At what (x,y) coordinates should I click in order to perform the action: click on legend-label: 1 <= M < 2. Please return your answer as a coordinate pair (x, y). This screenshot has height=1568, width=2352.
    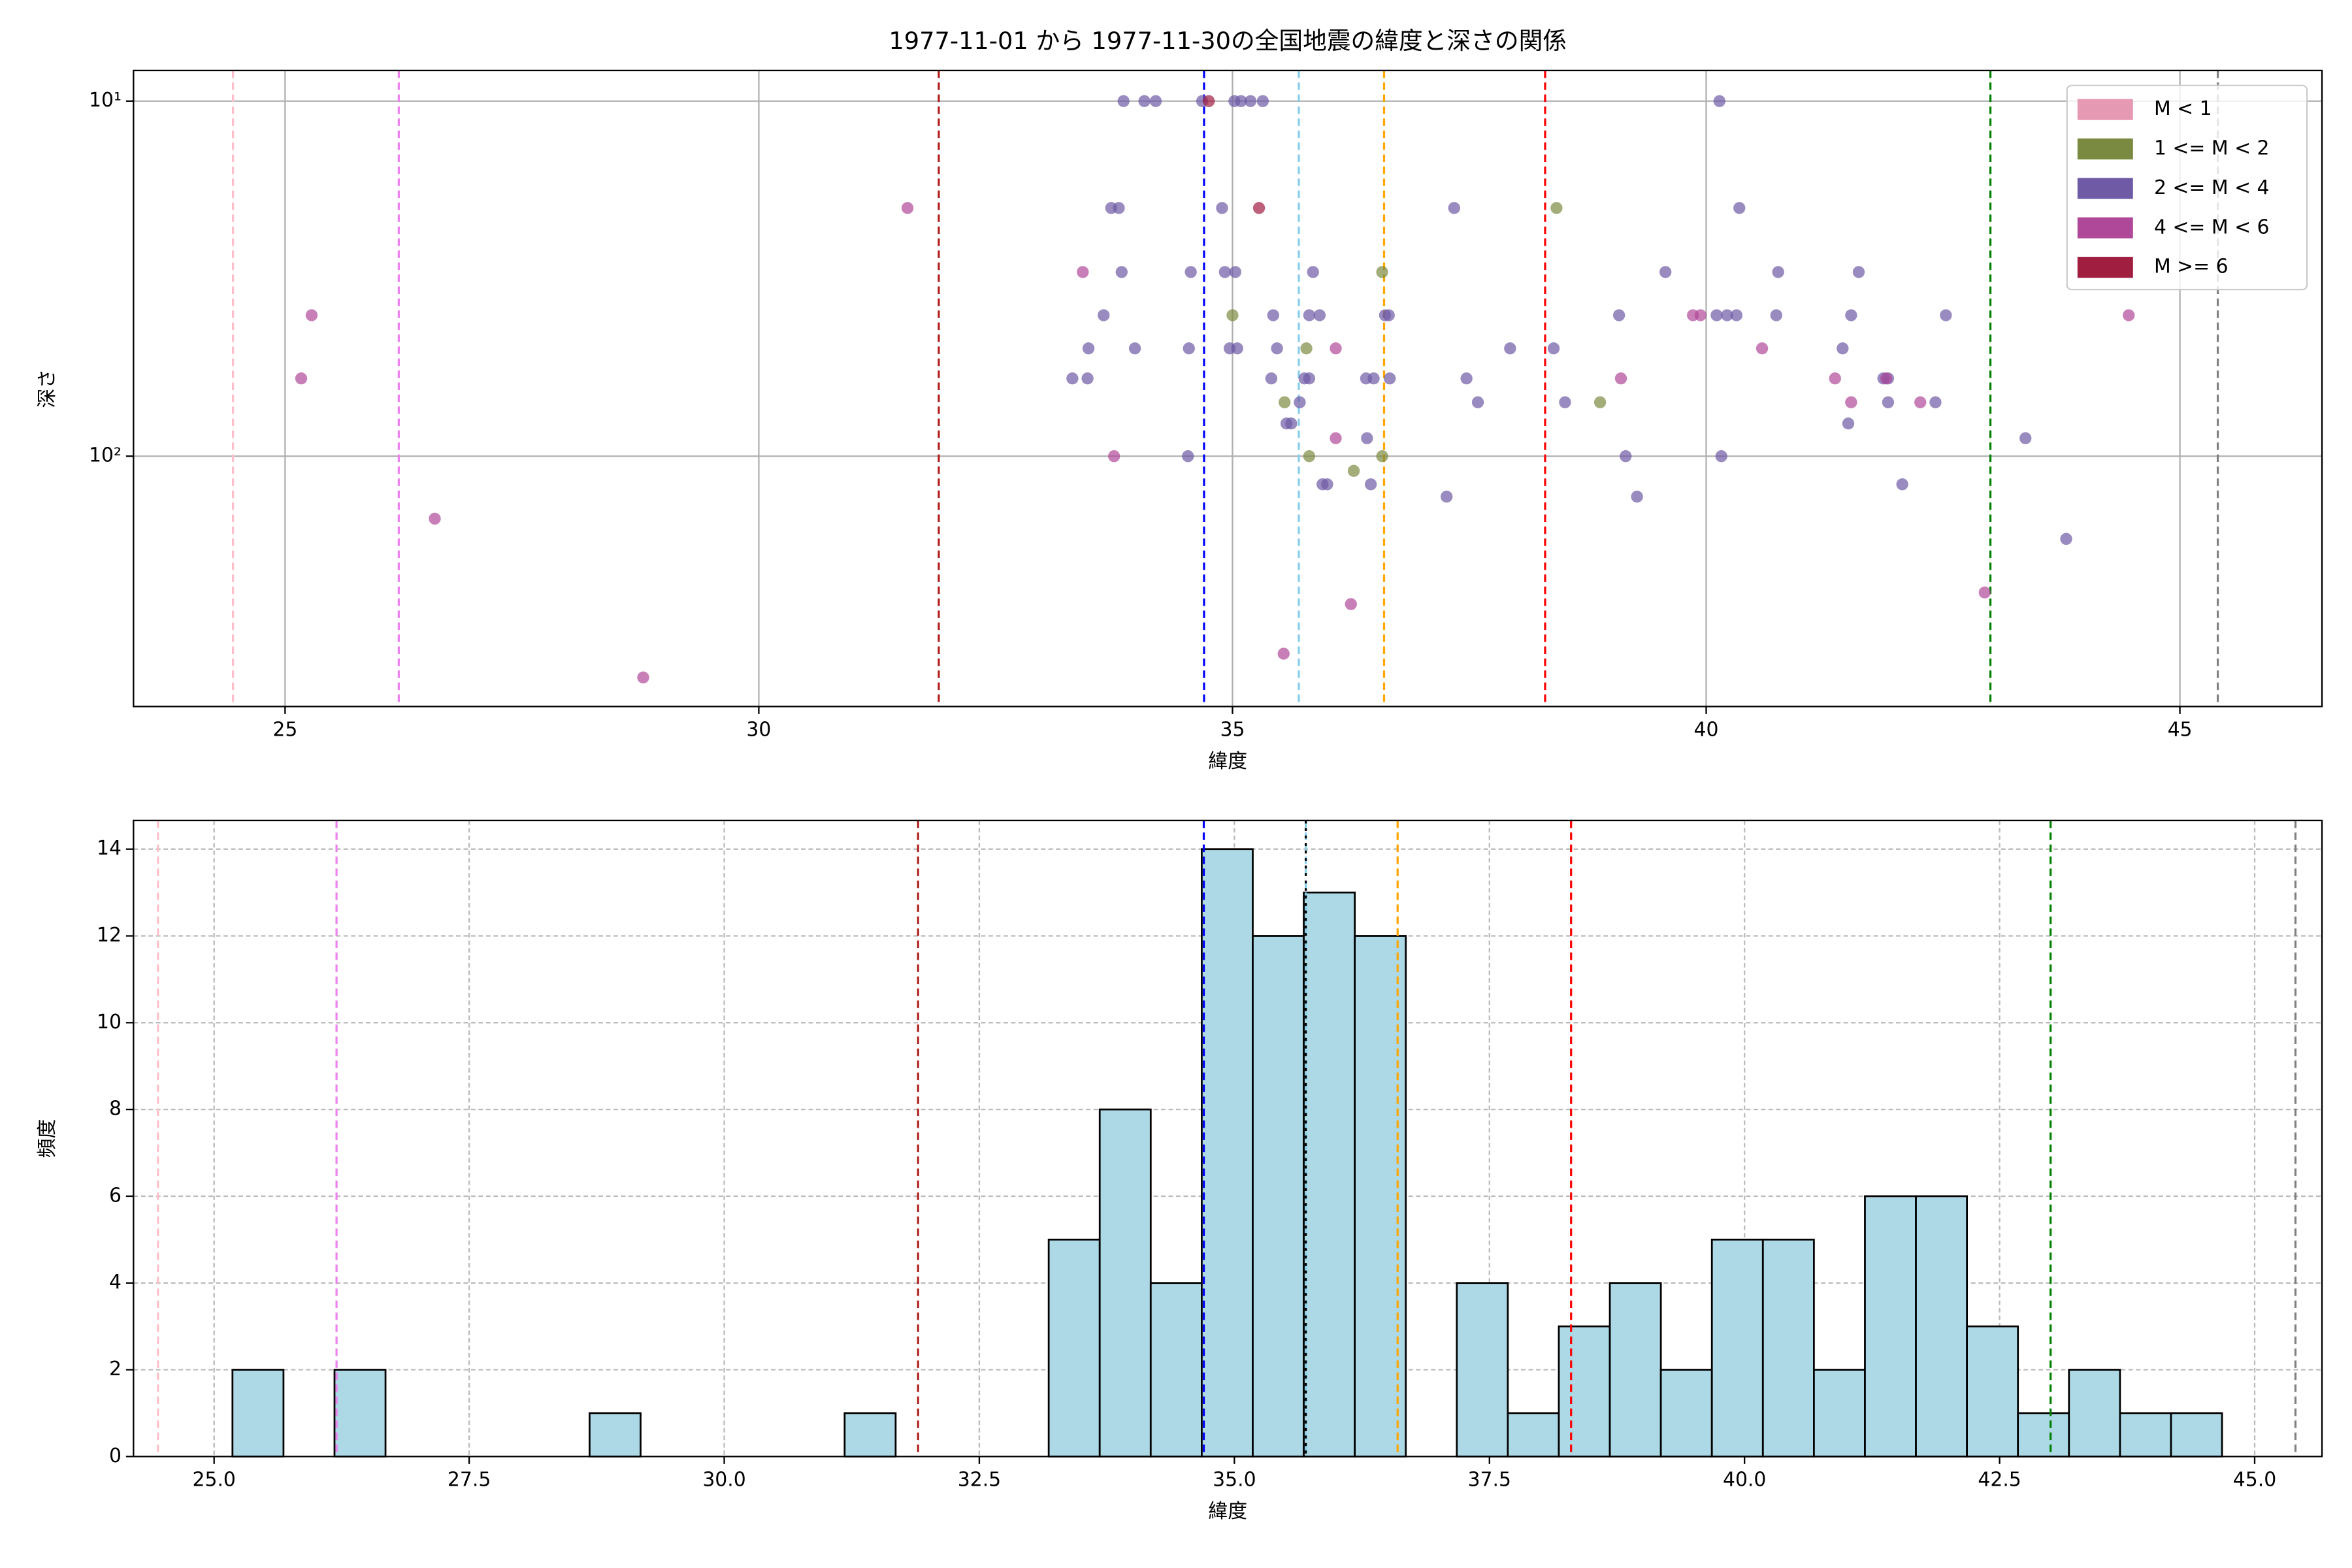
    Looking at the image, I should click on (2212, 148).